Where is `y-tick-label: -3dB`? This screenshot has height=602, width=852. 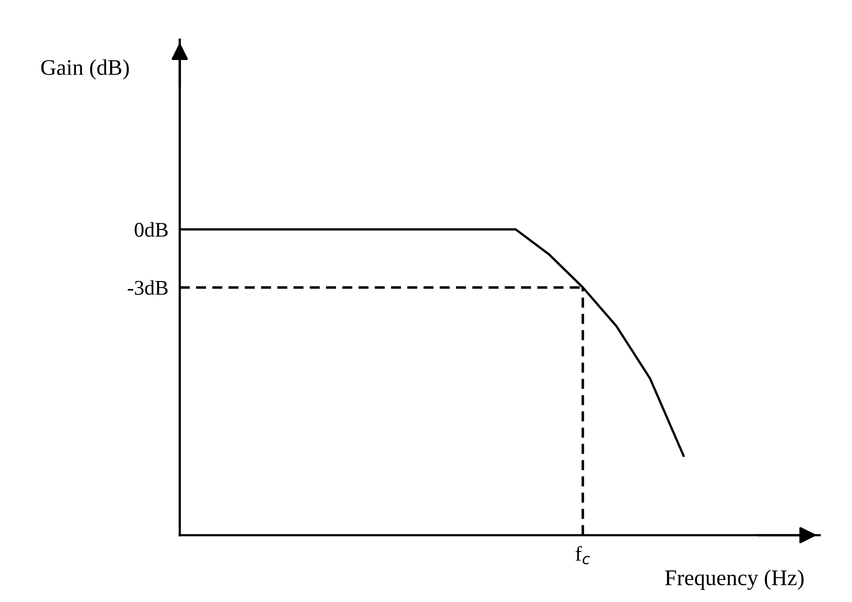 y-tick-label: -3dB is located at coordinates (148, 287).